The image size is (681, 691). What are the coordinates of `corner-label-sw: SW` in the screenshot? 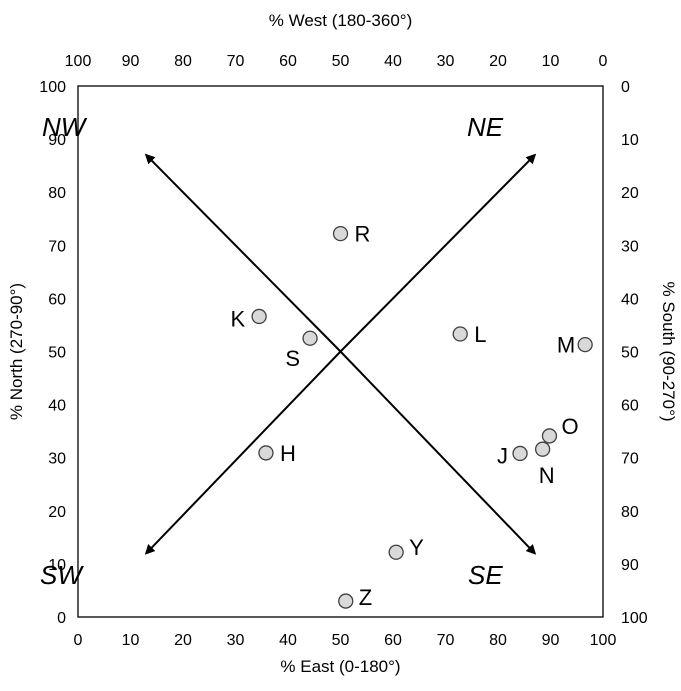 It's located at (62, 575).